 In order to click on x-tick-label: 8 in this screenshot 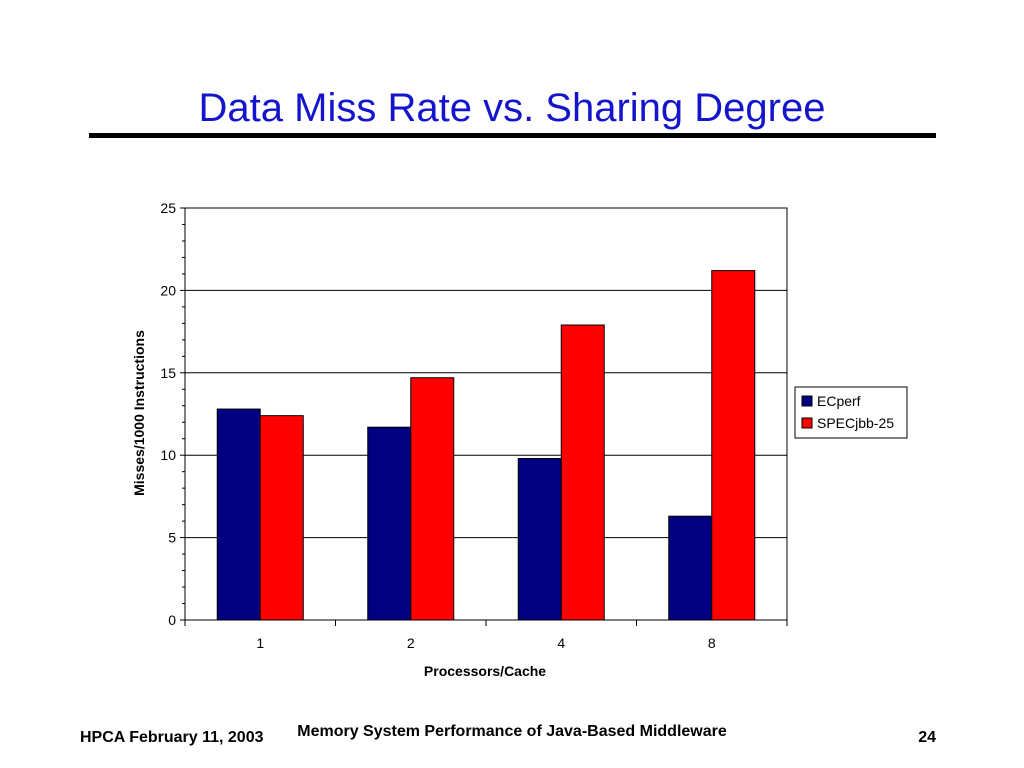, I will do `click(712, 643)`.